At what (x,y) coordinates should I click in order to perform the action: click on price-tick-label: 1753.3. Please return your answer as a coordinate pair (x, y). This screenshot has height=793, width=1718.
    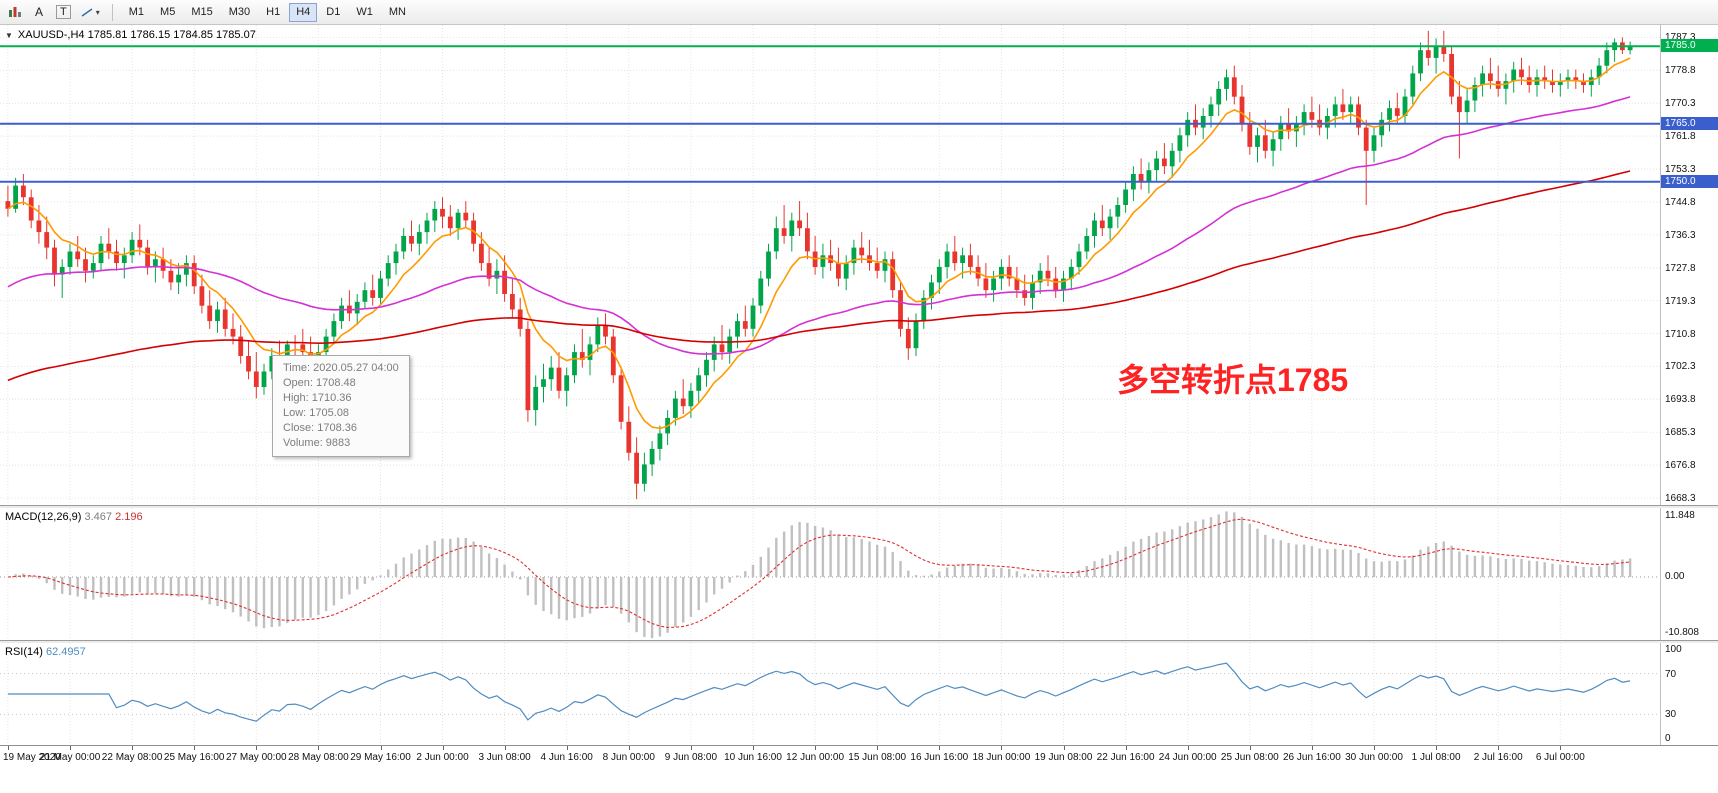
    Looking at the image, I should click on (1680, 169).